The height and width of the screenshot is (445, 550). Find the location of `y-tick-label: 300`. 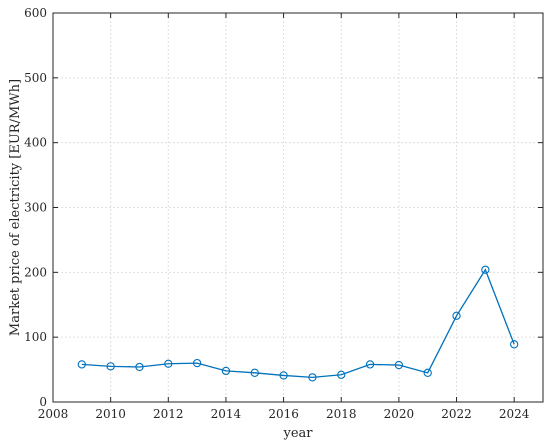

y-tick-label: 300 is located at coordinates (35, 208).